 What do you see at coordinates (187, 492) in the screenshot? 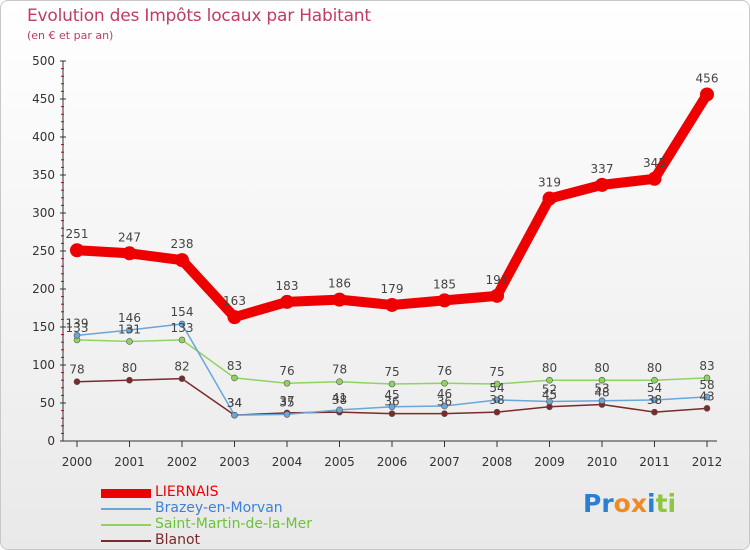
I see `legend-label: LIERNAIS` at bounding box center [187, 492].